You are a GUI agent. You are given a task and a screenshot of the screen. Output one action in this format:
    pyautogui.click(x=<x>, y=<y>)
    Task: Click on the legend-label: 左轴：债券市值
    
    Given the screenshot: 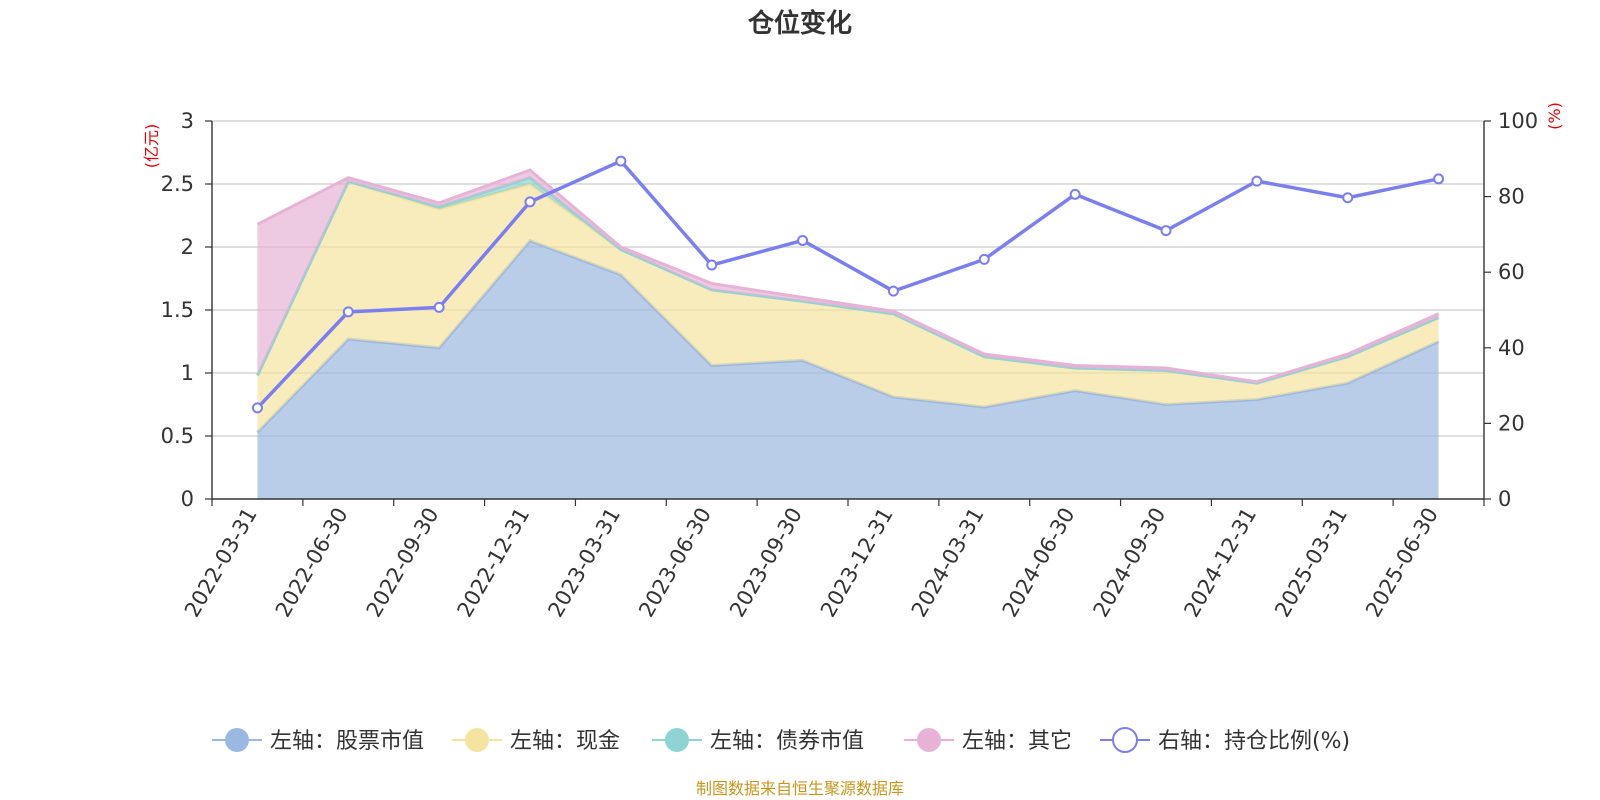 What is the action you would take?
    pyautogui.click(x=787, y=741)
    